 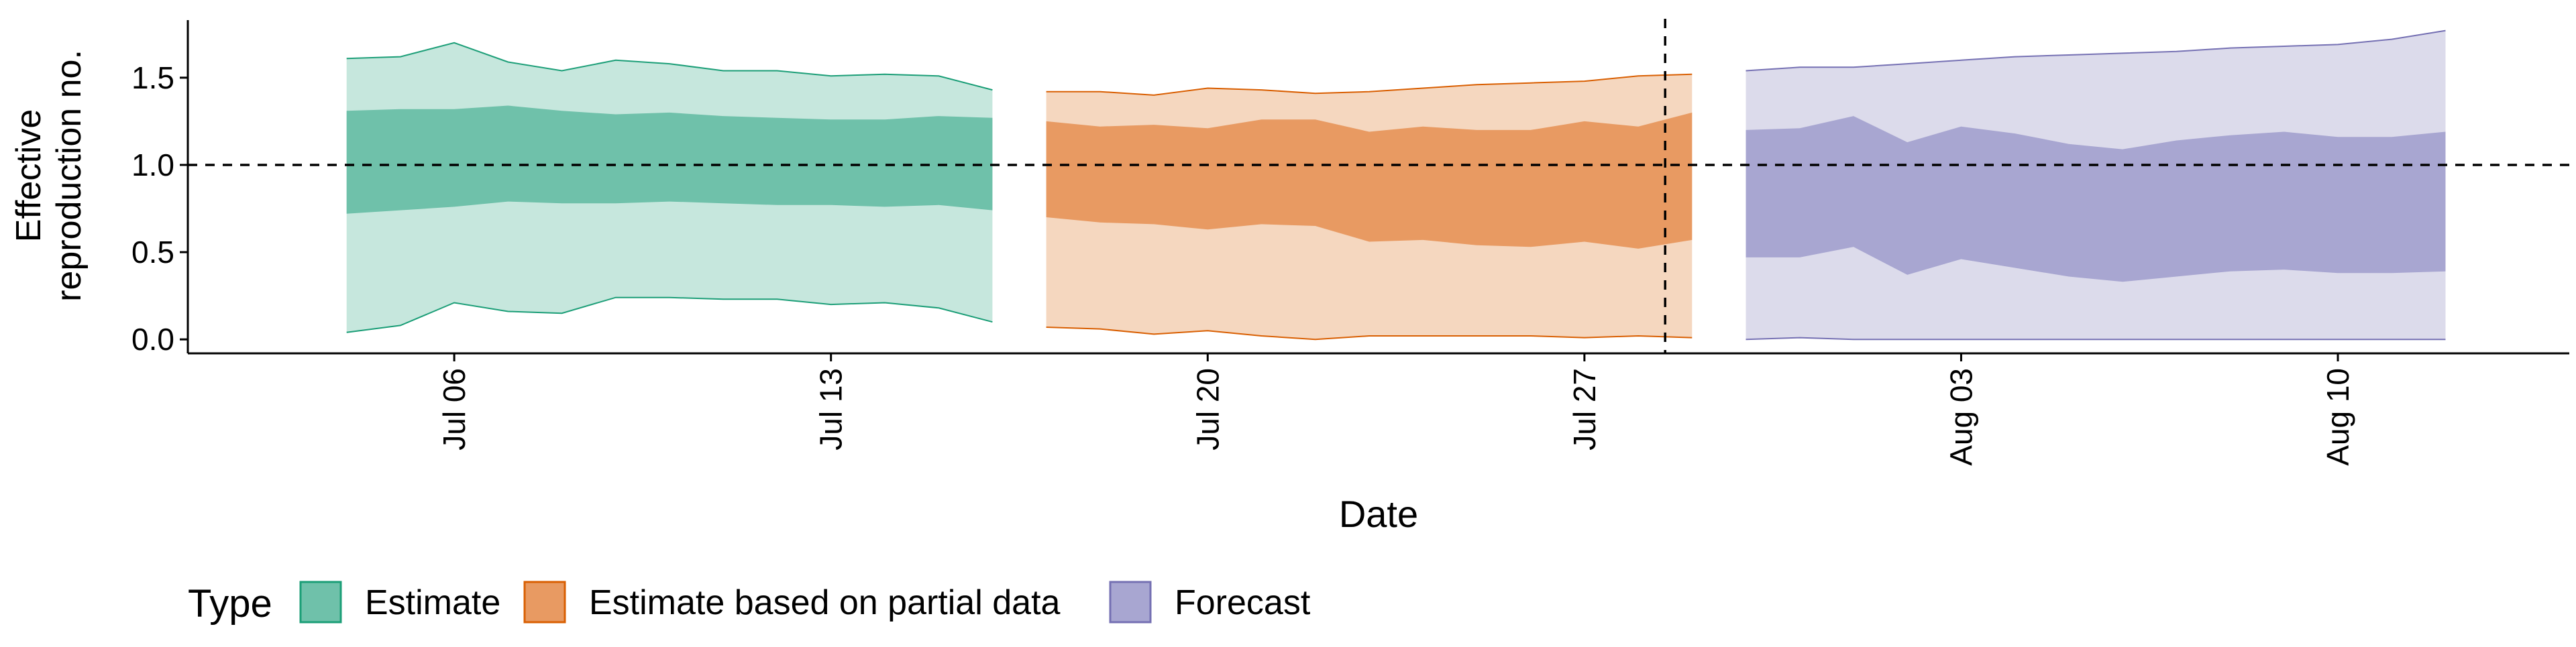 What do you see at coordinates (831, 410) in the screenshot?
I see `x-tick-label: Jul 13` at bounding box center [831, 410].